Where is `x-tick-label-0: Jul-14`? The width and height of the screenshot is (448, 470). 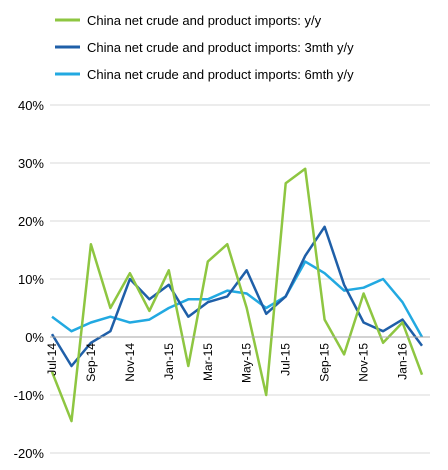
x-tick-label-0: Jul-14 is located at coordinates (52, 359).